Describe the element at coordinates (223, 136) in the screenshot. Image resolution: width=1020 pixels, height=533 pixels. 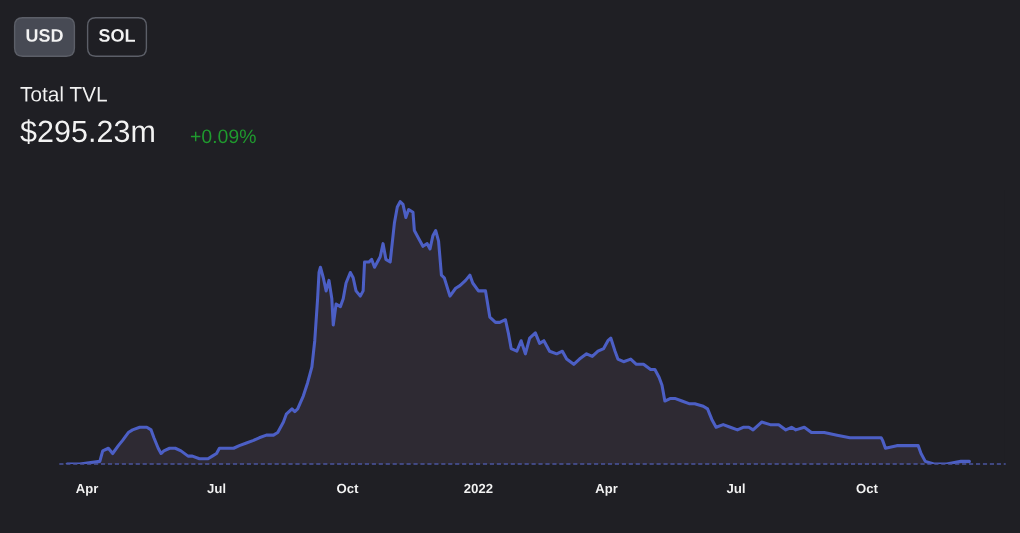
I see `text: +0.09%` at that location.